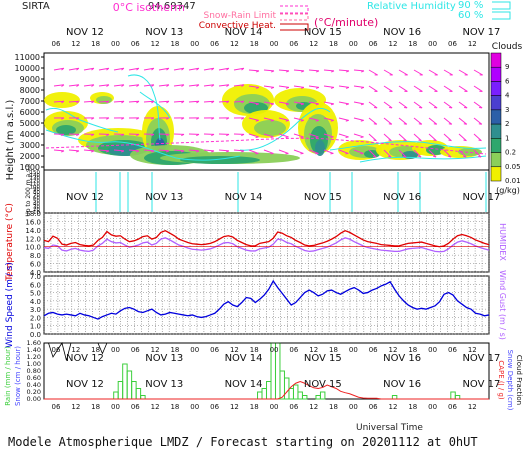 This screenshot has height=450, width=528. I want to click on coord-label: 94.69347, so click(172, 6).